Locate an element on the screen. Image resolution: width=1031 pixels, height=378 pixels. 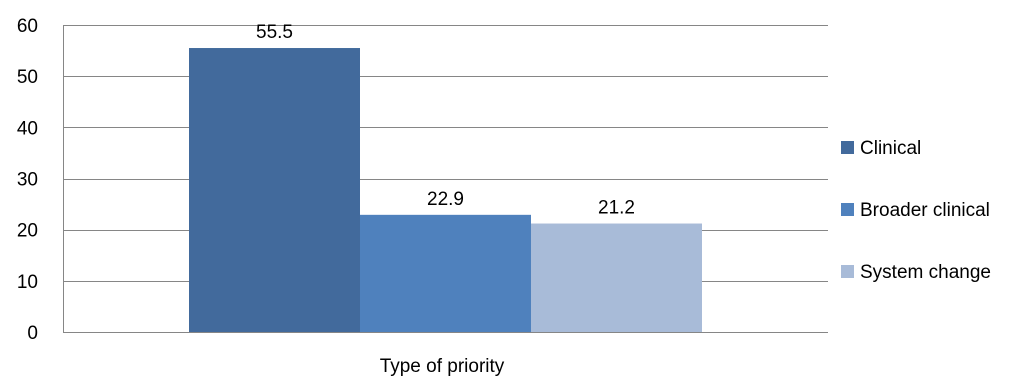
data-label: 21.2 is located at coordinates (616, 208).